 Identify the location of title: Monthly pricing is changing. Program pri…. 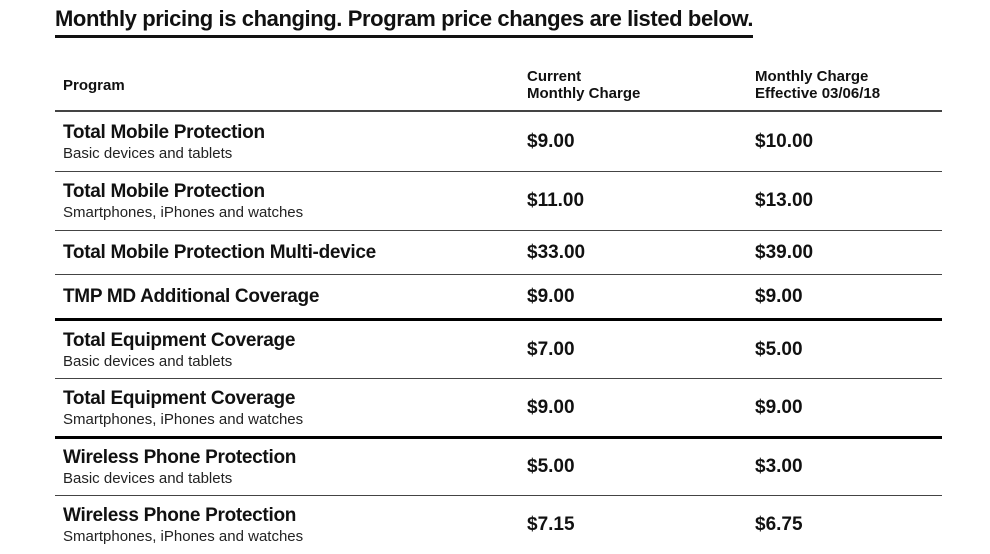
(404, 22).